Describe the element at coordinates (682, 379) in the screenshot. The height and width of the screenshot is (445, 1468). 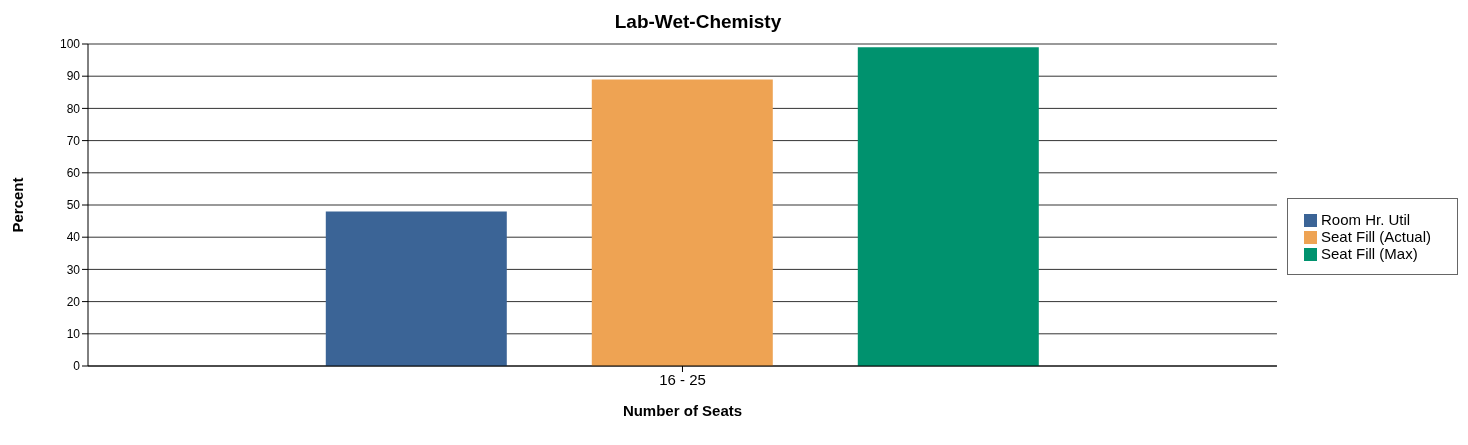
I see `x-tick-label: 16 - 25` at that location.